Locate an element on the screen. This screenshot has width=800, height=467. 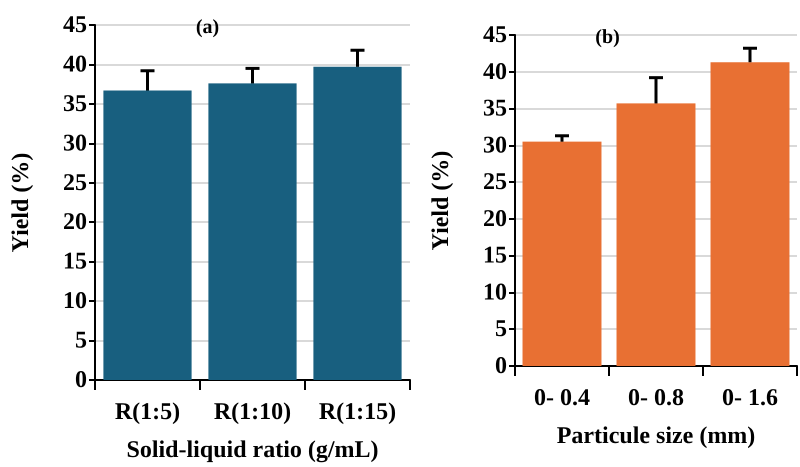
x-tick-label: R(1:15) is located at coordinates (357, 412).